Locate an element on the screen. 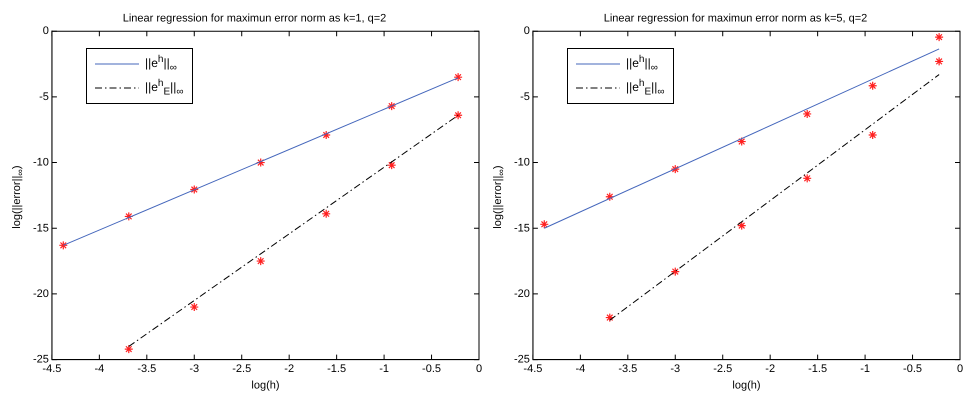 The image size is (978, 400). chart-title: Linear regression for maximun error norm as k=5, q=2 is located at coordinates (736, 18).